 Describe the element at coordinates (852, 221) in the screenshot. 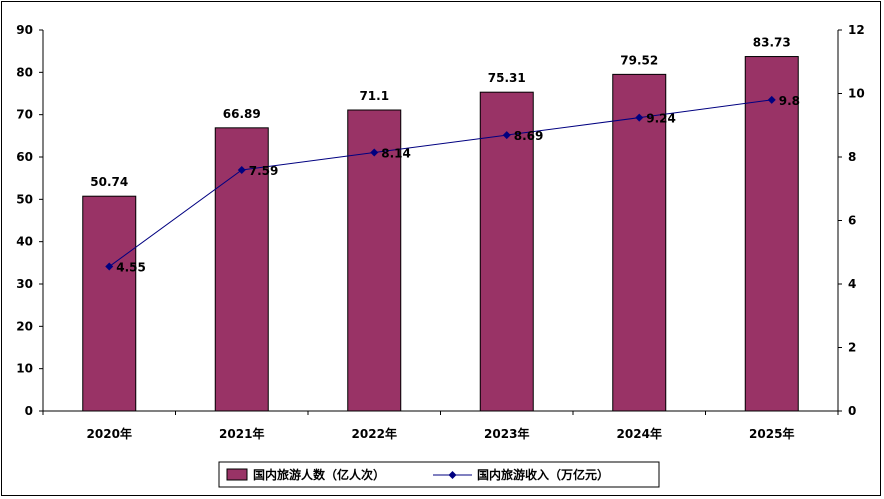

I see `y-right-tick-label: 6` at that location.